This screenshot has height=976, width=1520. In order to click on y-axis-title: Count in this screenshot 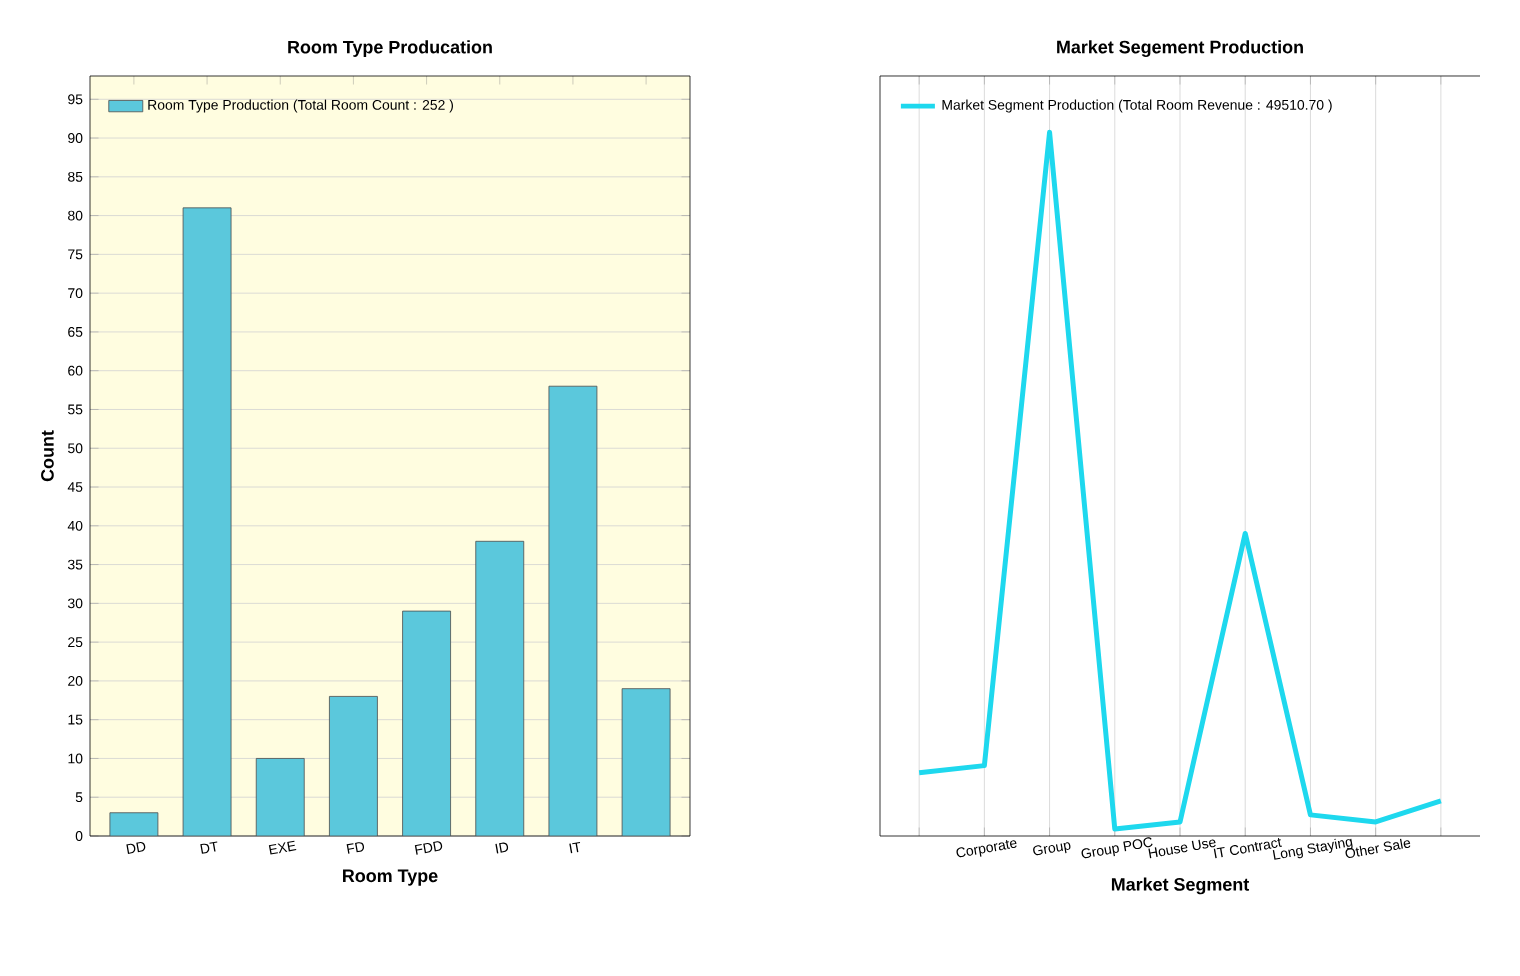, I will do `click(47, 456)`.